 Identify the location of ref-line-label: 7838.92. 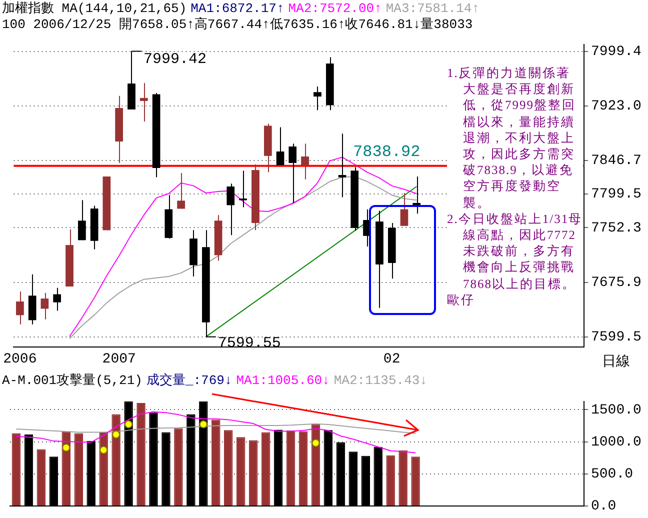
(386, 152).